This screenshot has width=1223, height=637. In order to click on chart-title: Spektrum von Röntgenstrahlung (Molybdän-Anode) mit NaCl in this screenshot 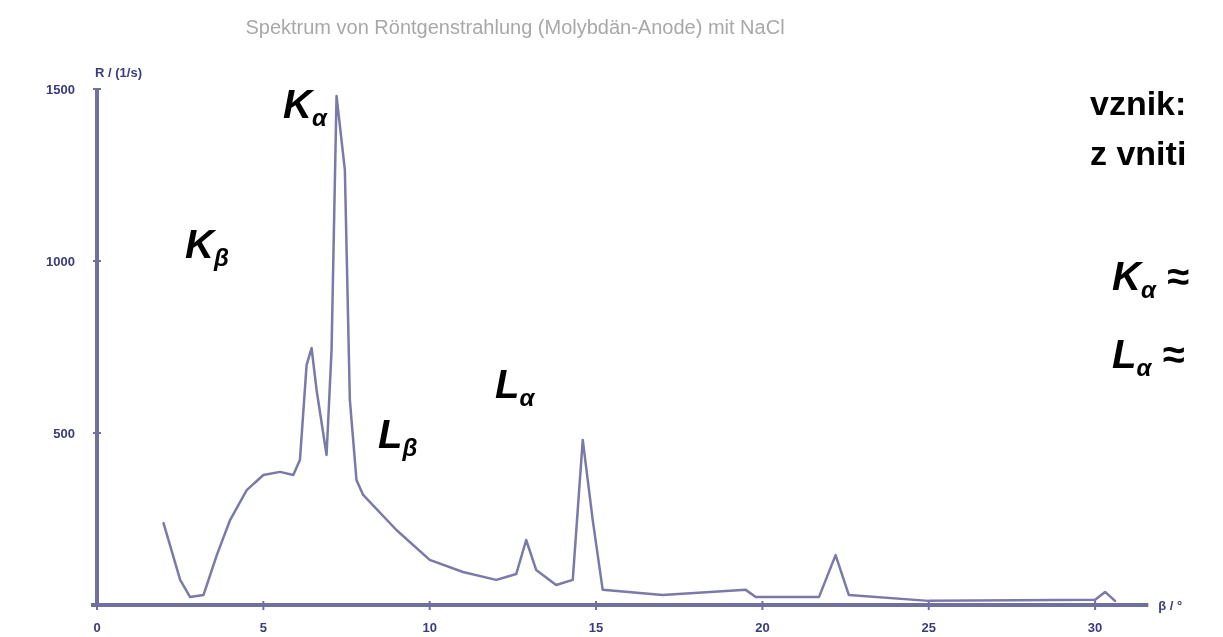, I will do `click(515, 27)`.